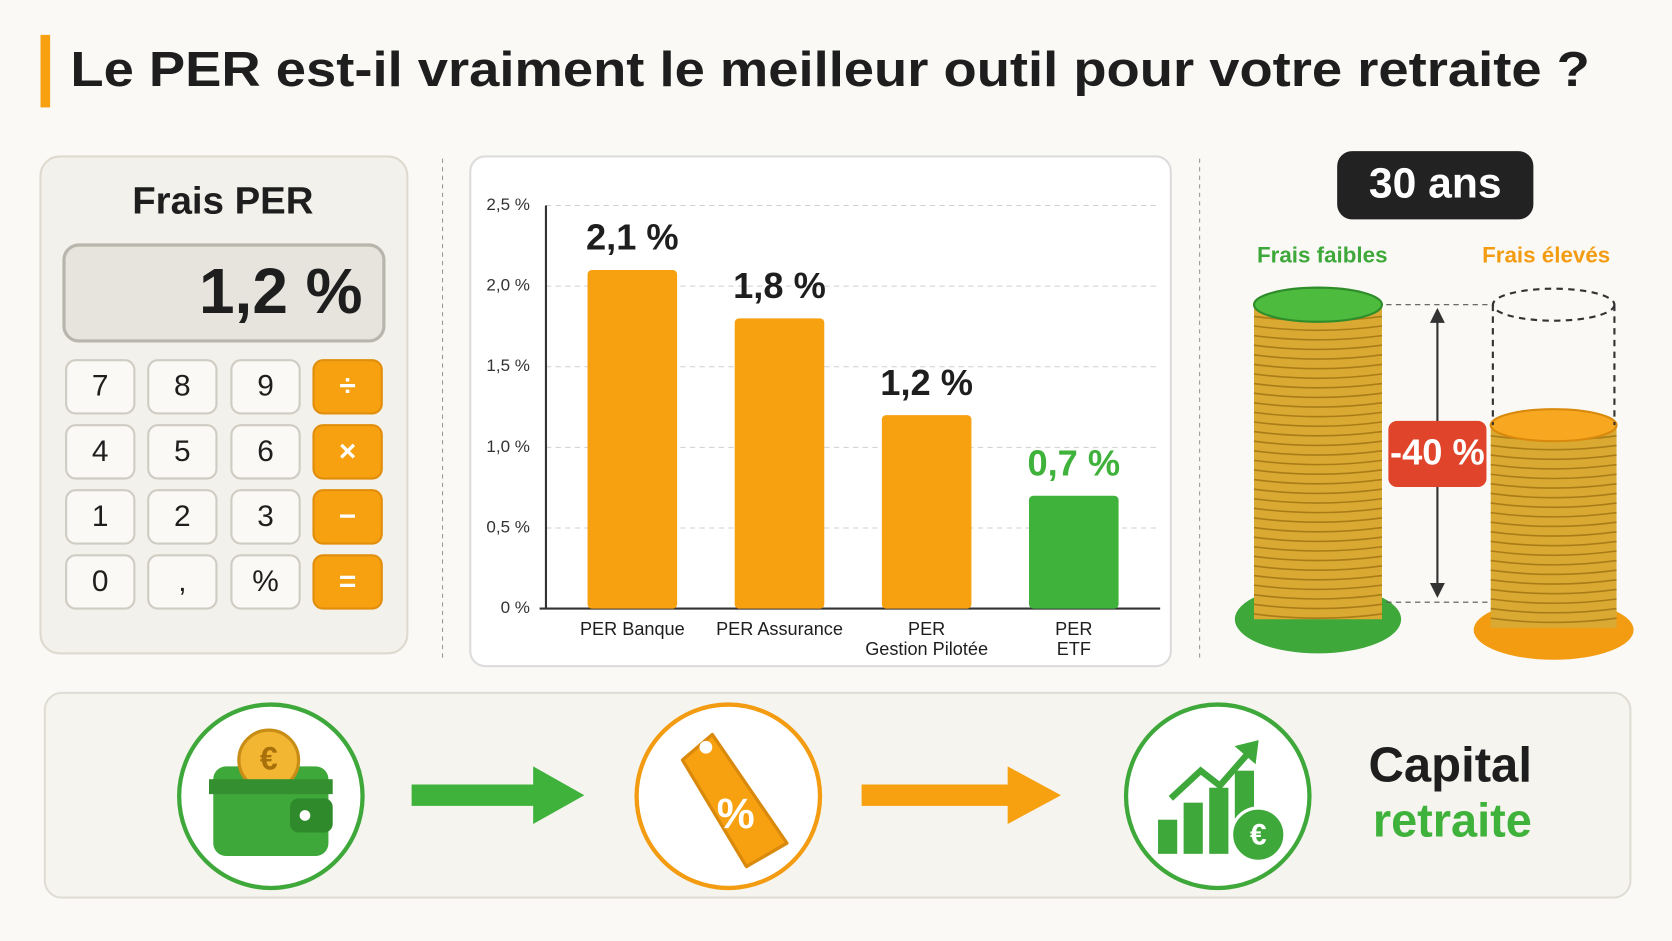 Image resolution: width=1672 pixels, height=941 pixels. Describe the element at coordinates (1073, 639) in the screenshot. I see `x-tick-label: PER ETF` at that location.